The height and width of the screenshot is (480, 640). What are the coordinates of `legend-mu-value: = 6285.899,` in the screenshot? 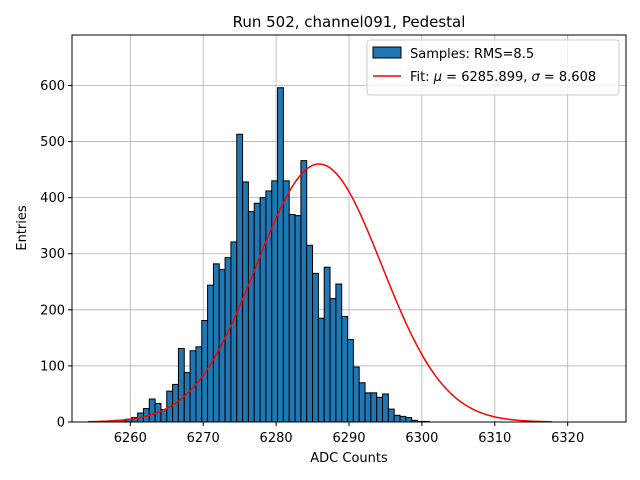 It's located at (486, 77).